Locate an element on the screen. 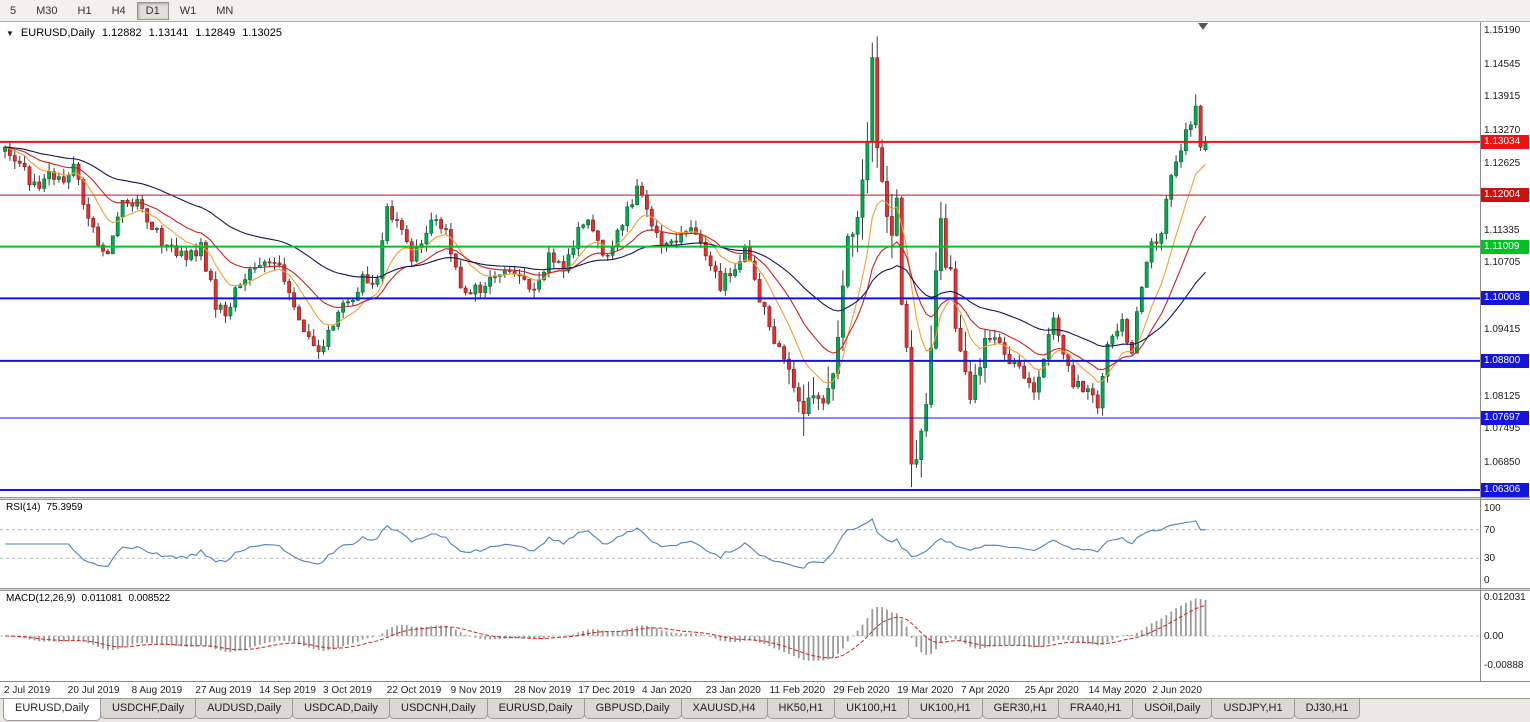 The height and width of the screenshot is (722, 1530). date-label: 25 Apr 2020 is located at coordinates (1051, 690).